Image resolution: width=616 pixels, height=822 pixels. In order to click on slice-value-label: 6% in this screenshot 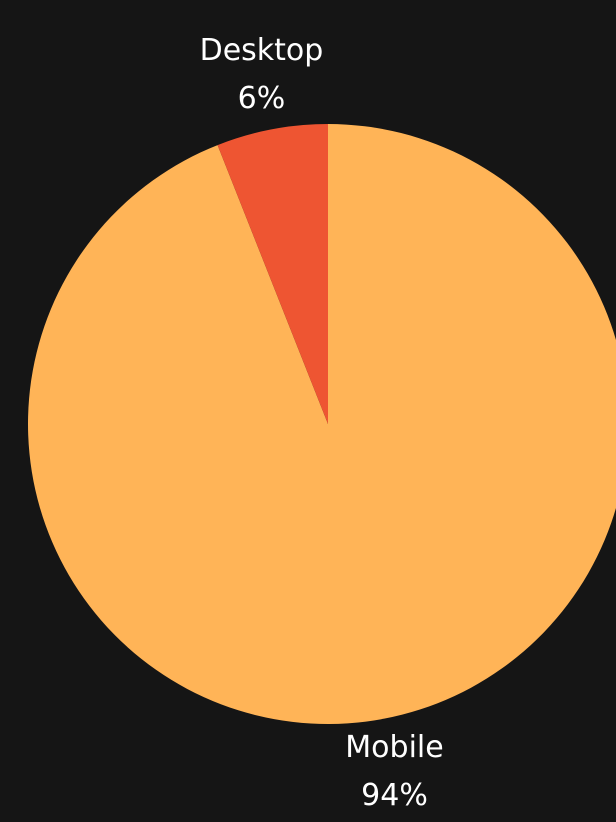, I will do `click(262, 98)`.